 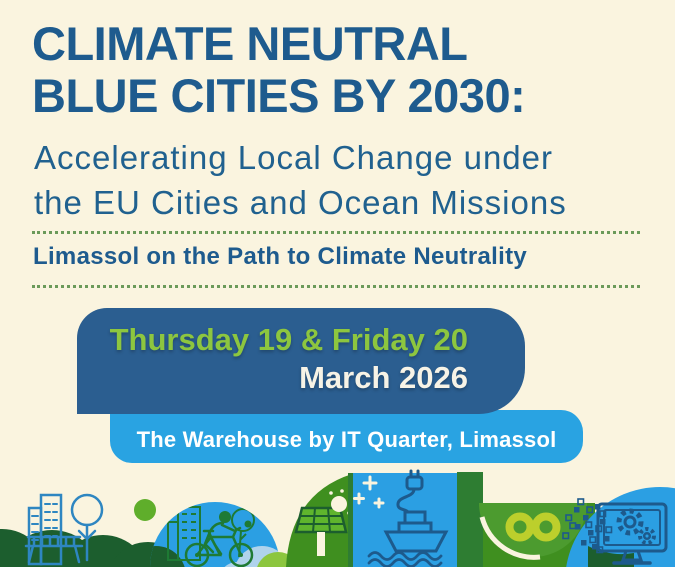 I want to click on sun-dot-icon, so click(x=145, y=510).